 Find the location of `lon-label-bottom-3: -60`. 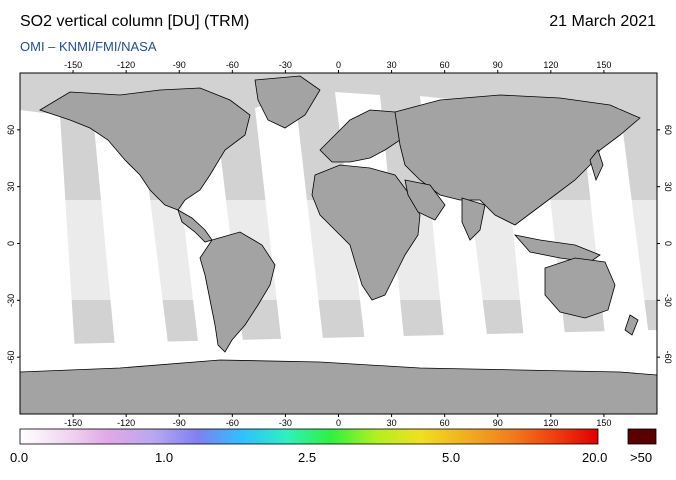

lon-label-bottom-3: -60 is located at coordinates (232, 423).